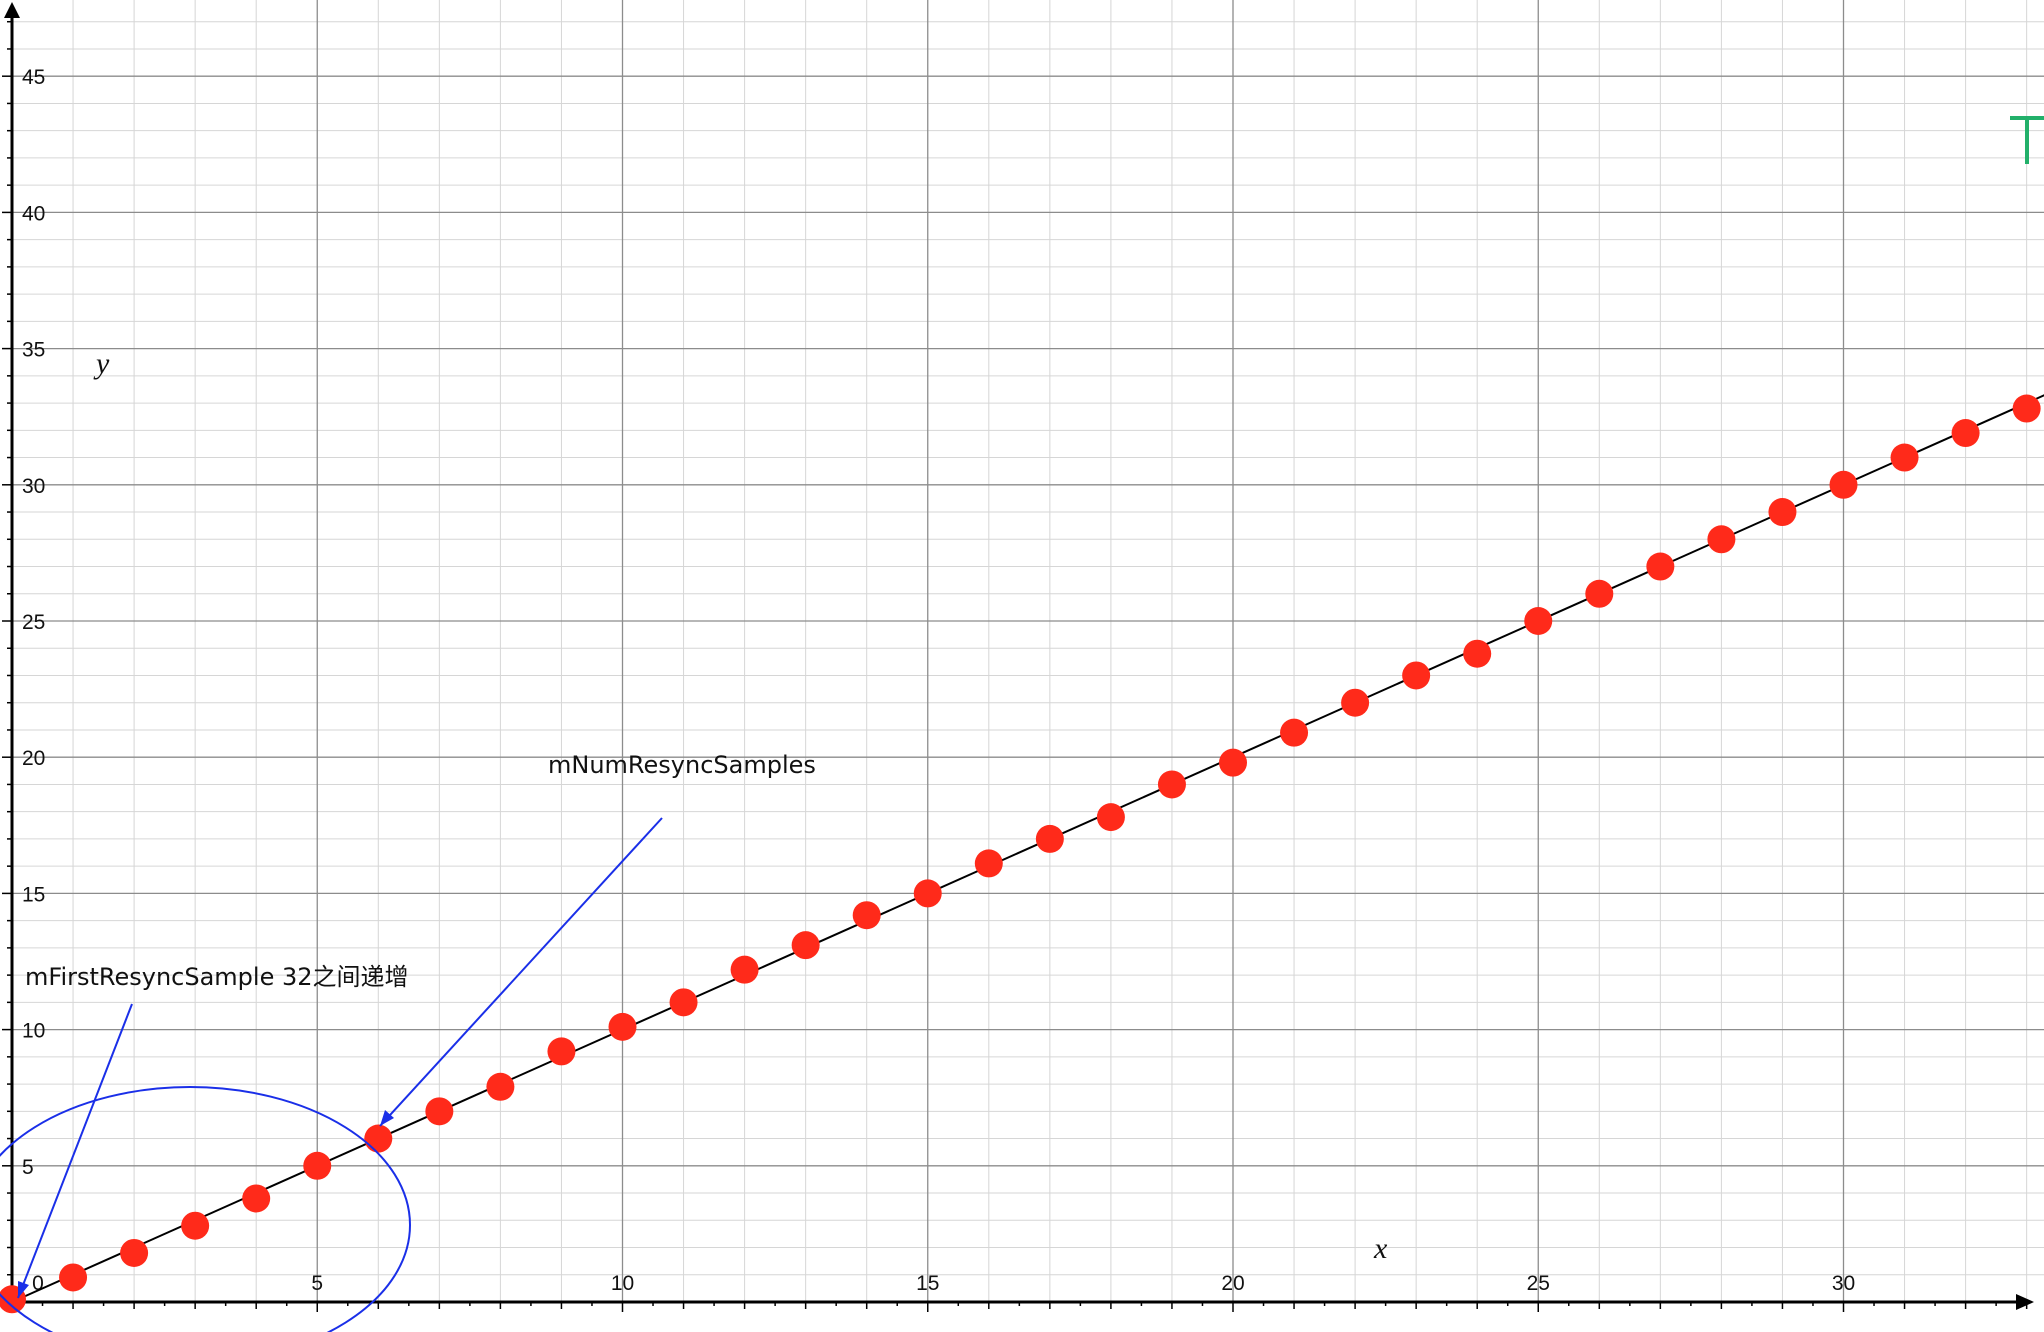 The width and height of the screenshot is (2044, 1332). What do you see at coordinates (75, 1151) in the screenshot?
I see `arrow-first-resync` at bounding box center [75, 1151].